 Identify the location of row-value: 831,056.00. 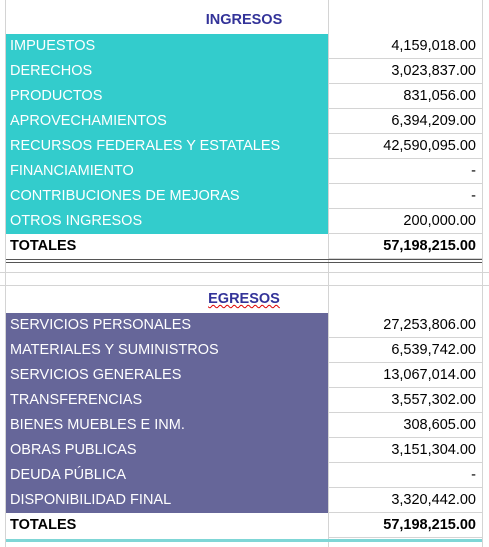
(405, 96).